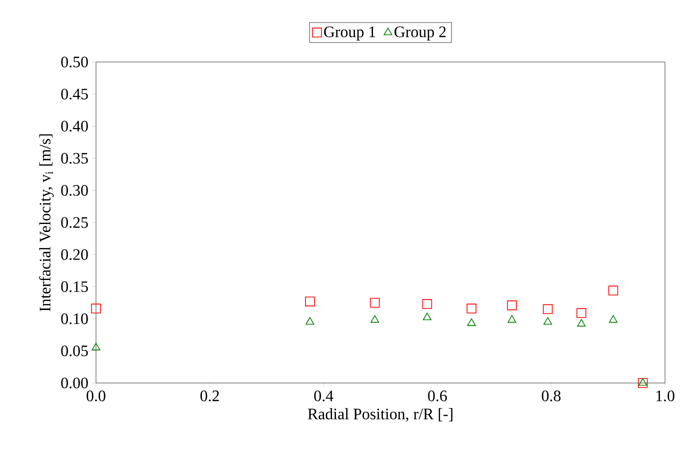  Describe the element at coordinates (420, 33) in the screenshot. I see `legend-label: Group 2` at that location.